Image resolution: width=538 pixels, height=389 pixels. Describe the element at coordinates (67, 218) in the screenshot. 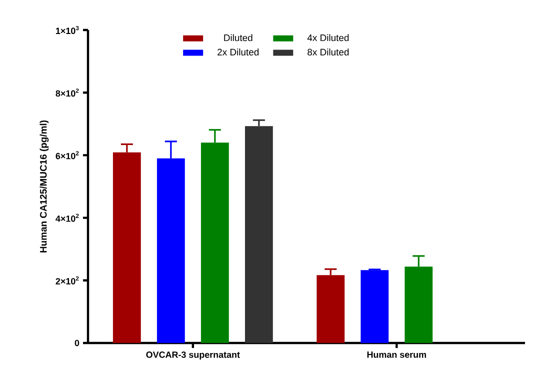

I see `y-tick-label: 4×10$^{2}$` at that location.